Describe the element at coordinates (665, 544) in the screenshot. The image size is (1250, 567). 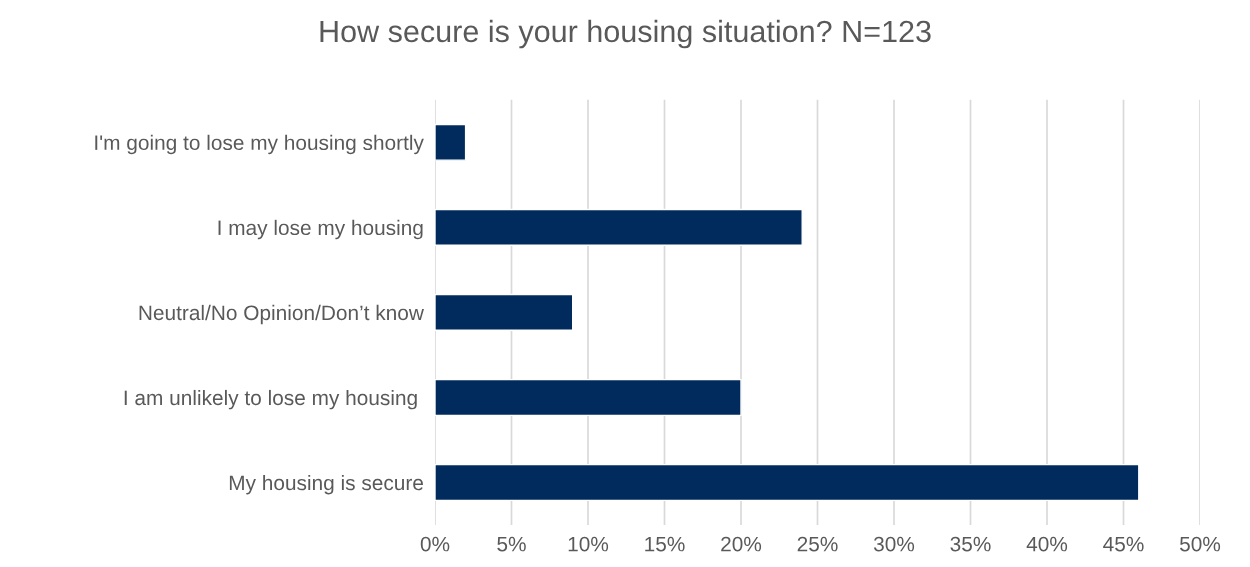
I see `x-tick-label: 15%` at that location.